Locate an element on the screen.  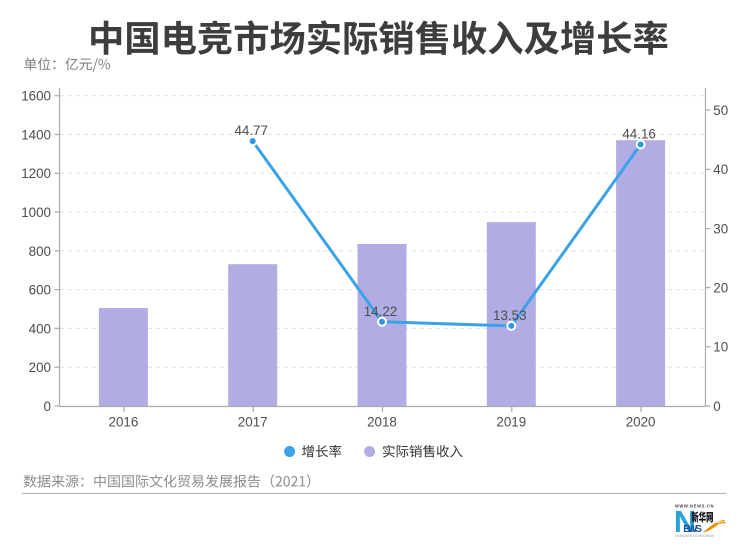
svg-text: 30 is located at coordinates (720, 228).